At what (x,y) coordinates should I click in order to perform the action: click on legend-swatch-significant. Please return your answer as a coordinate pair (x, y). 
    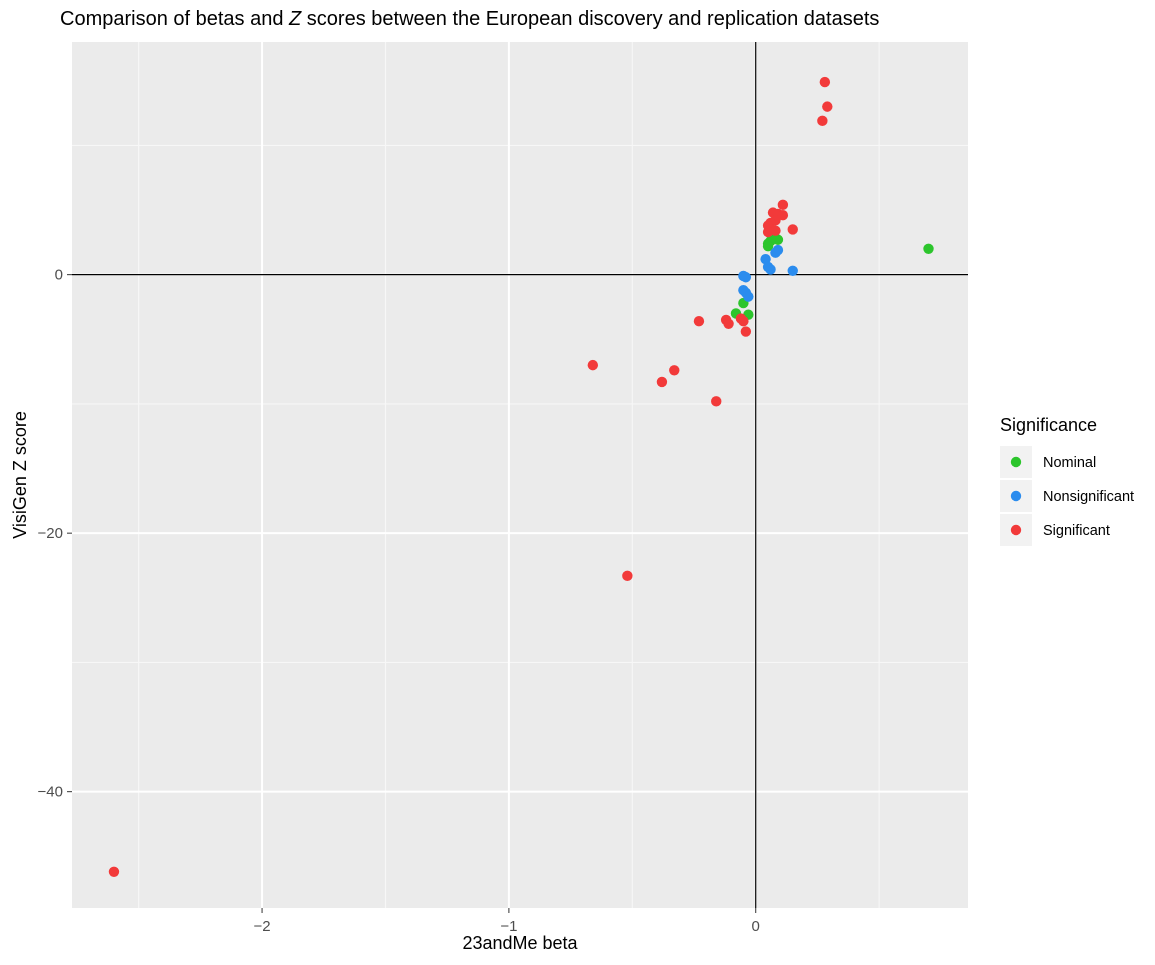
    Looking at the image, I should click on (1016, 530).